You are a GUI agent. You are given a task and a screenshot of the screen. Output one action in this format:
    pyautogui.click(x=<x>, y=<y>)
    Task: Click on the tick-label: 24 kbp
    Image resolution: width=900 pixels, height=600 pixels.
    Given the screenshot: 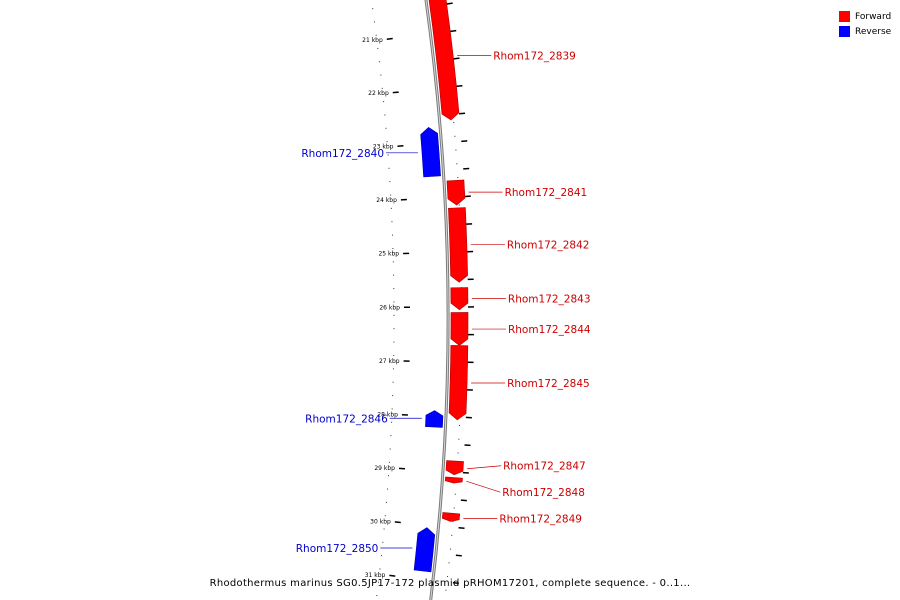 What is the action you would take?
    pyautogui.click(x=386, y=200)
    